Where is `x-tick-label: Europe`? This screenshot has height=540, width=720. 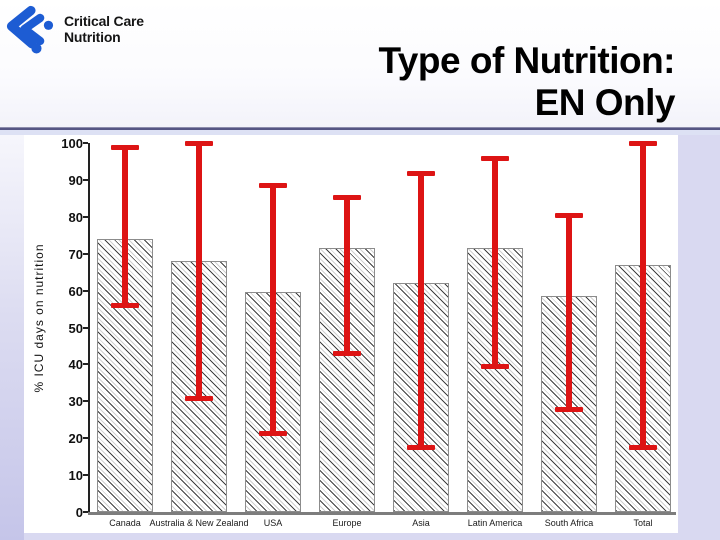 x-tick-label: Europe is located at coordinates (347, 523).